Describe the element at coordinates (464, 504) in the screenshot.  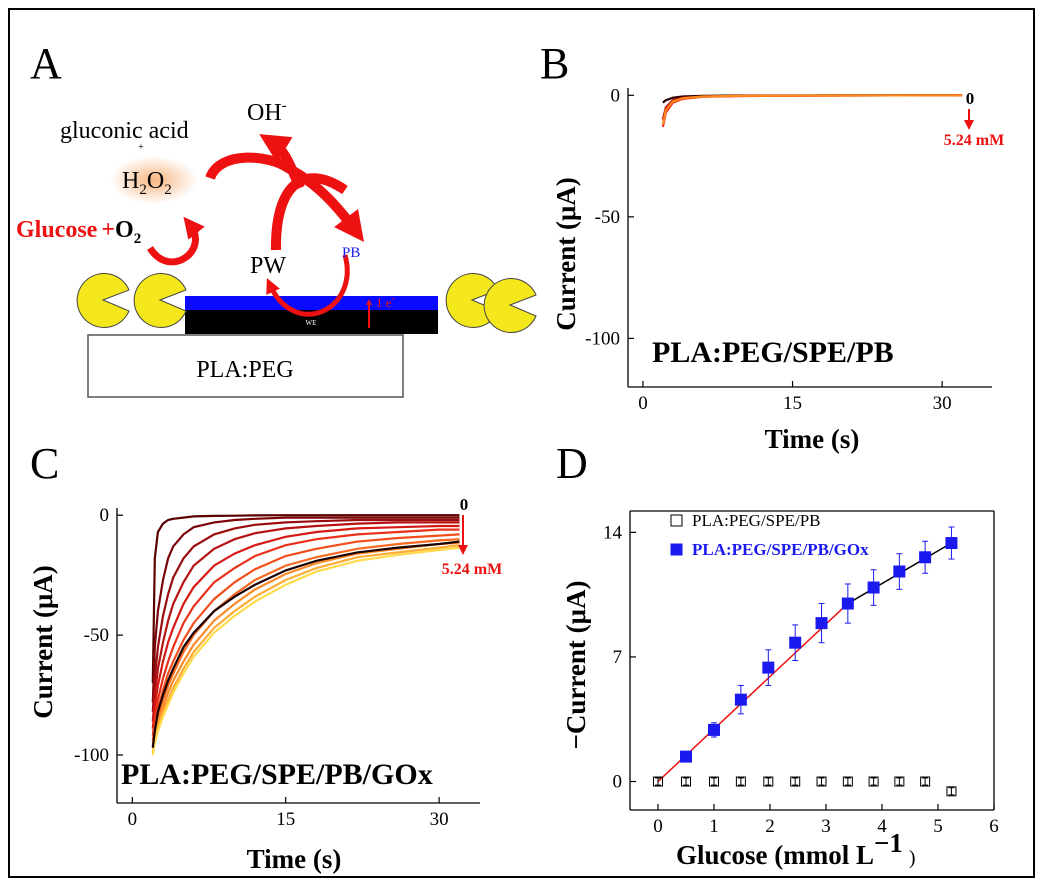
I see `panel-c-arrow-top-label: 0` at that location.